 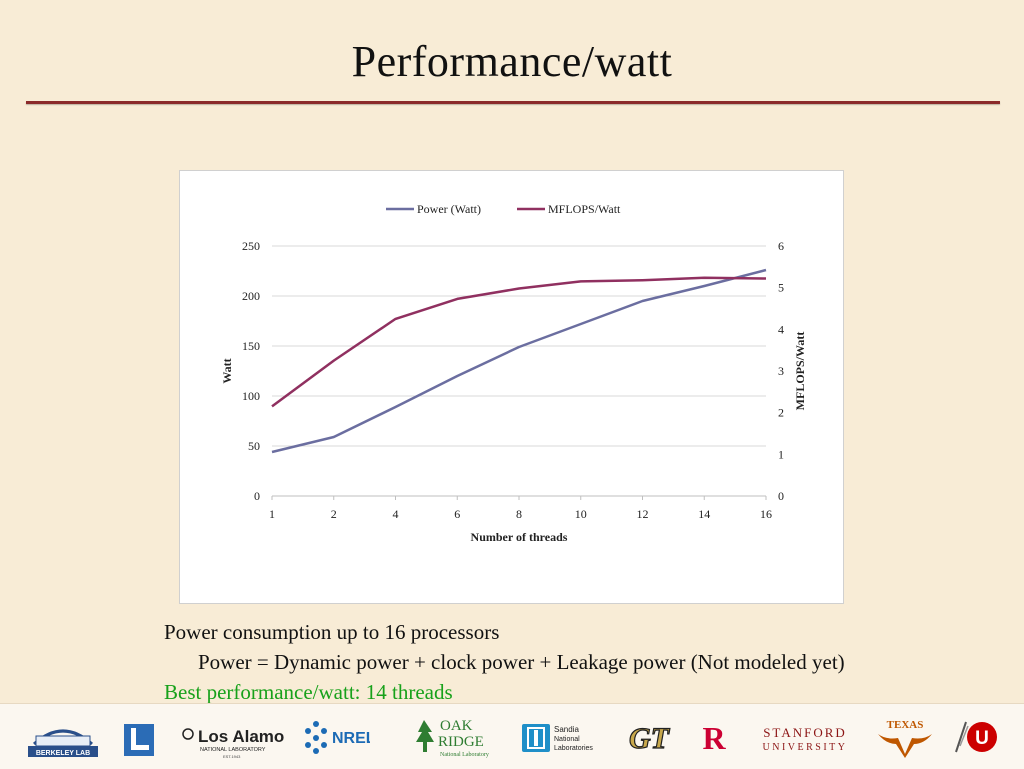 What do you see at coordinates (905, 725) in the screenshot?
I see `svg-text: TEXAS` at bounding box center [905, 725].